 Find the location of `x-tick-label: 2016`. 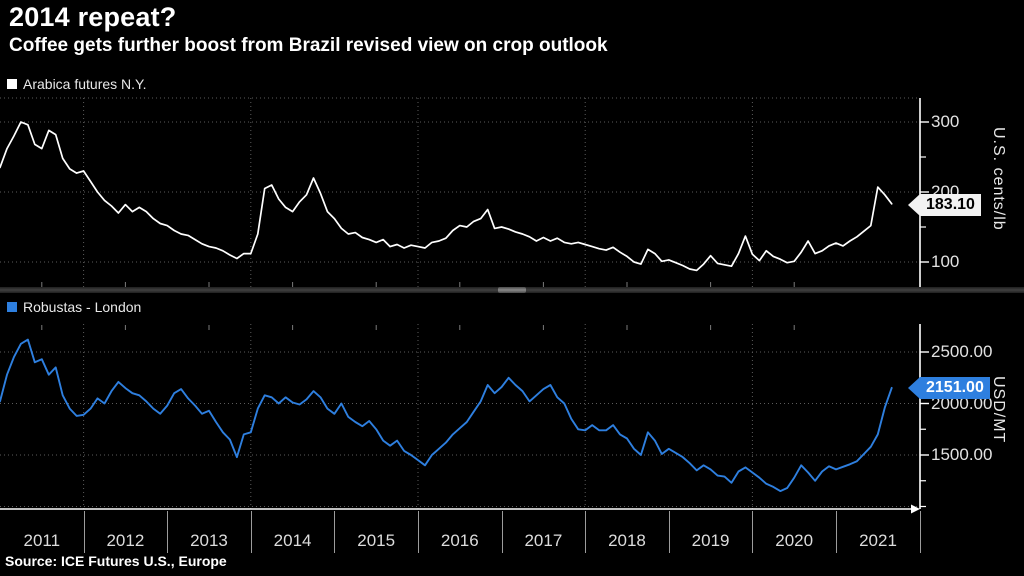

x-tick-label: 2016 is located at coordinates (459, 540).